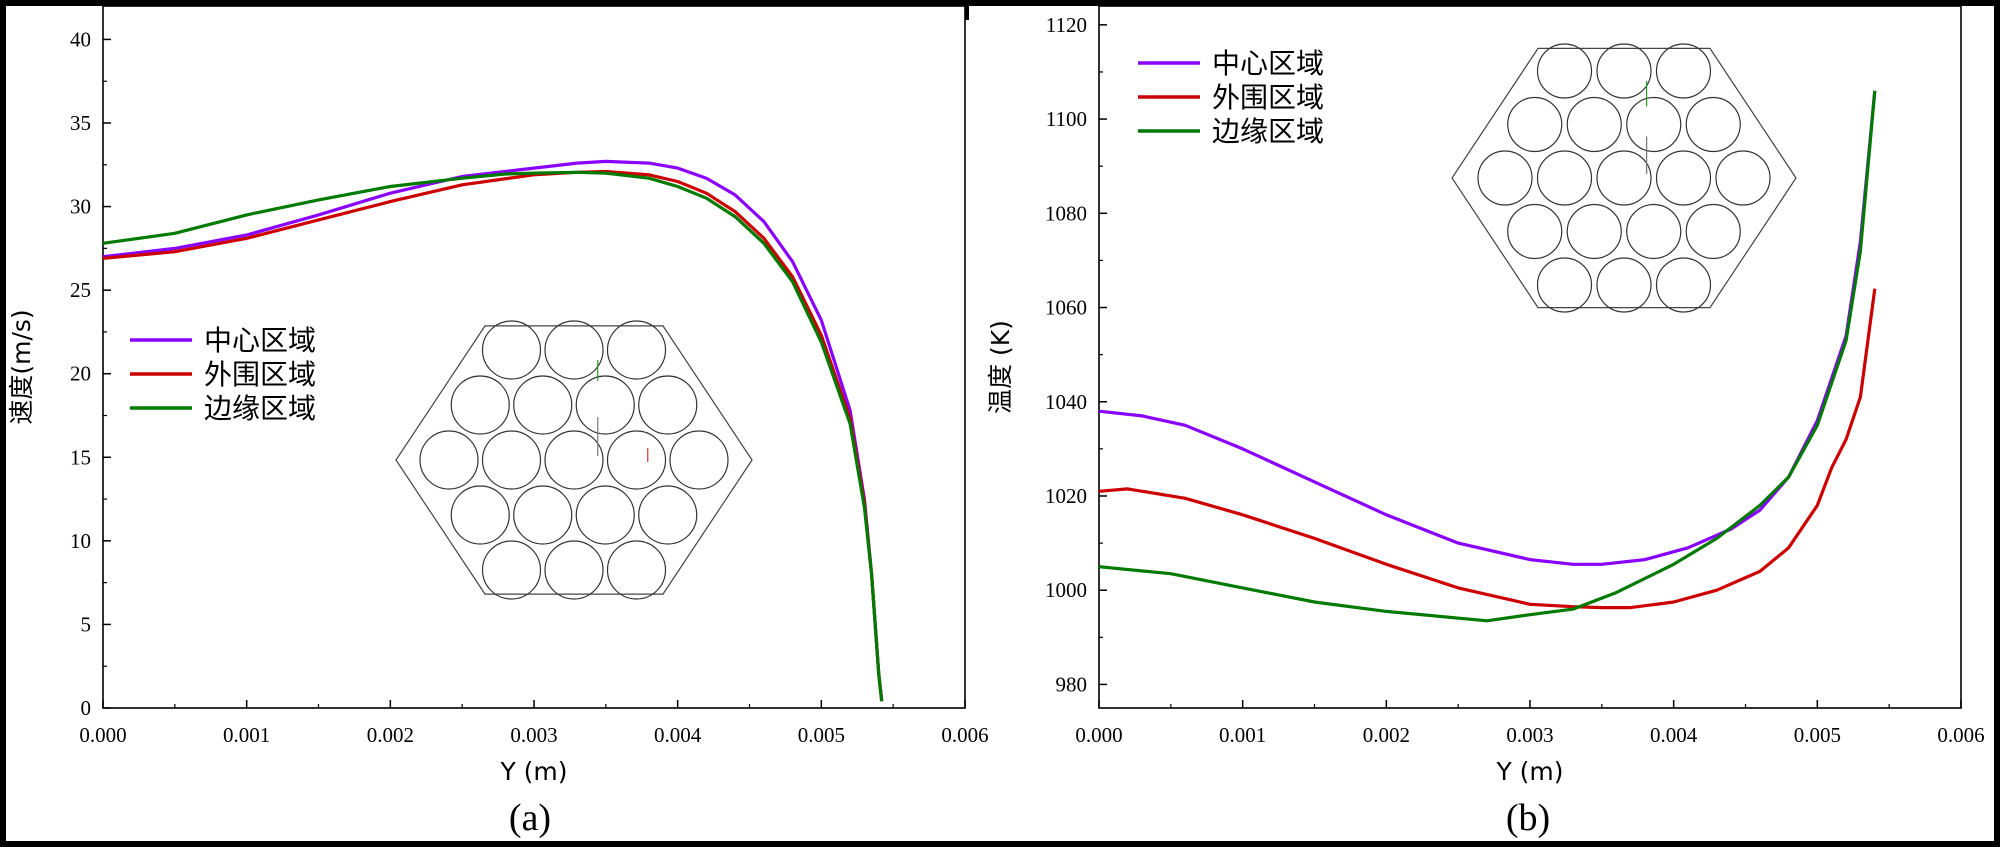  I want to click on y-tick-label: 1040, so click(1066, 402).